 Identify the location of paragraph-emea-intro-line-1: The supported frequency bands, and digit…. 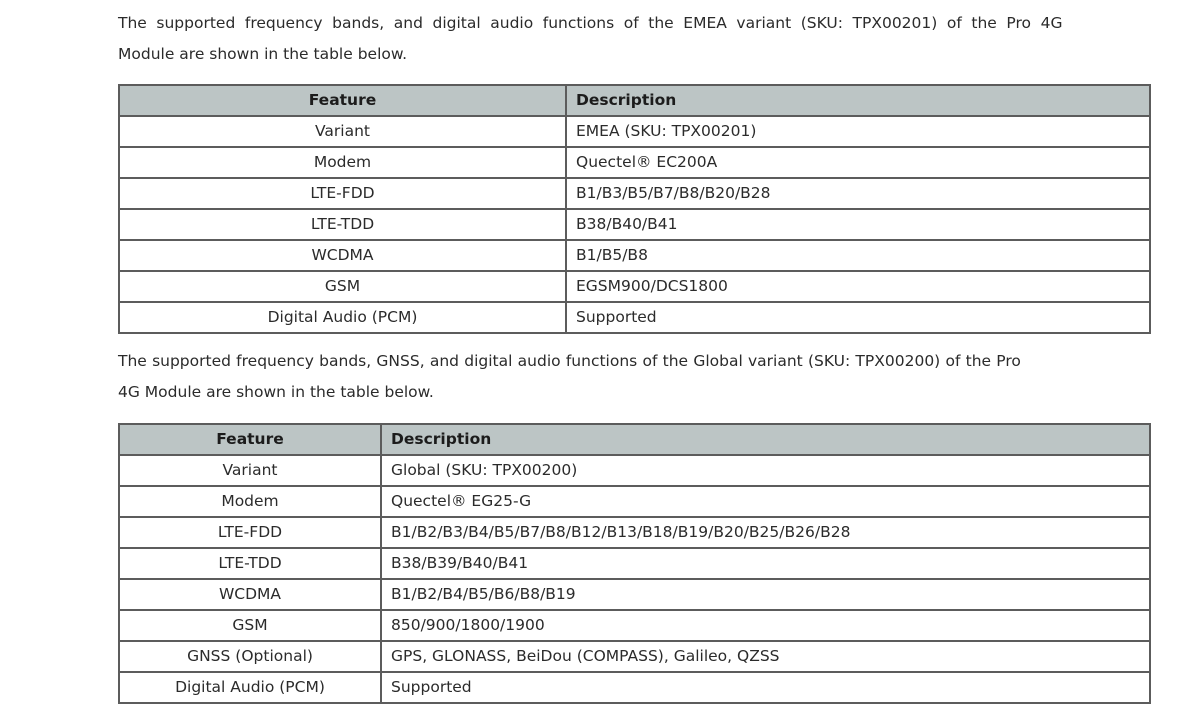
(590, 23).